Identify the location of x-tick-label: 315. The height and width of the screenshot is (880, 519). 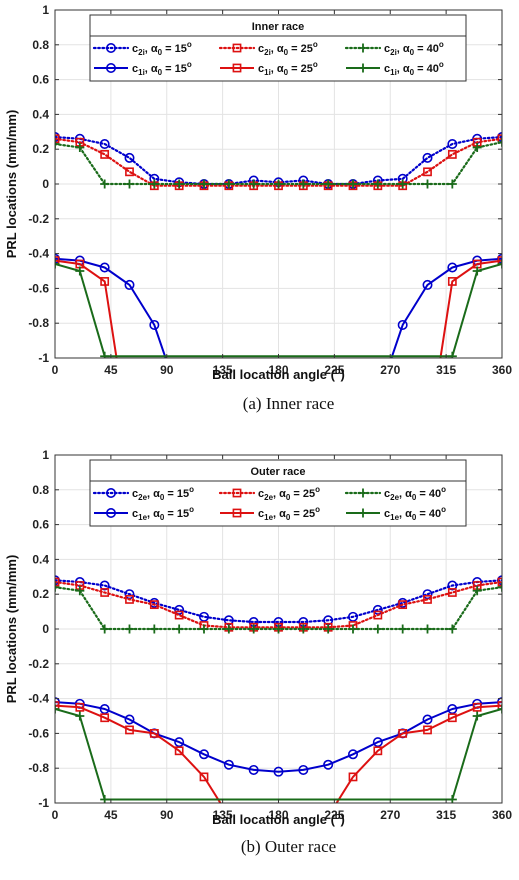
(446, 815).